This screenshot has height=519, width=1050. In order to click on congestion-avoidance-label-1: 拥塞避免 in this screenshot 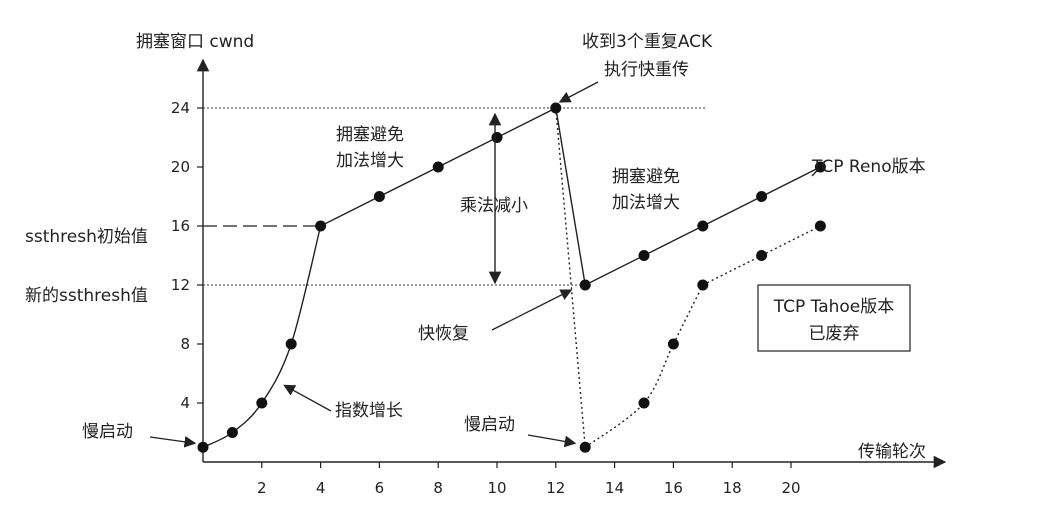, I will do `click(370, 135)`.